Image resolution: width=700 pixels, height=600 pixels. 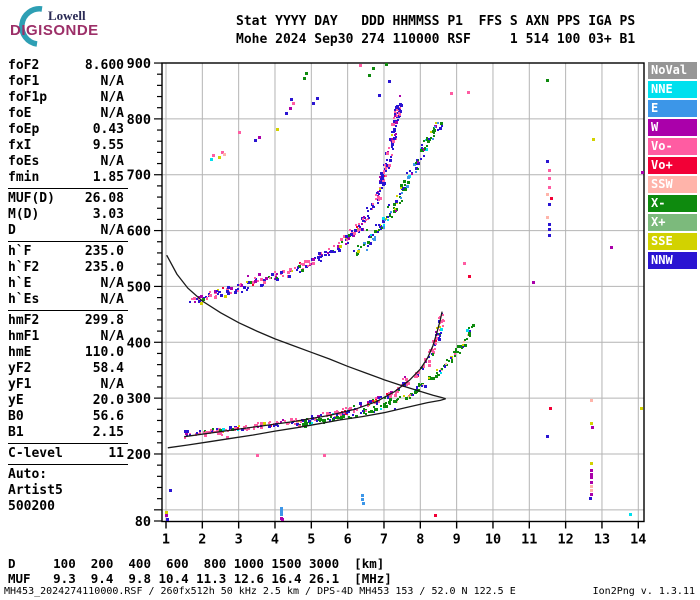 I want to click on auto-text: Auto:, so click(x=28, y=474).